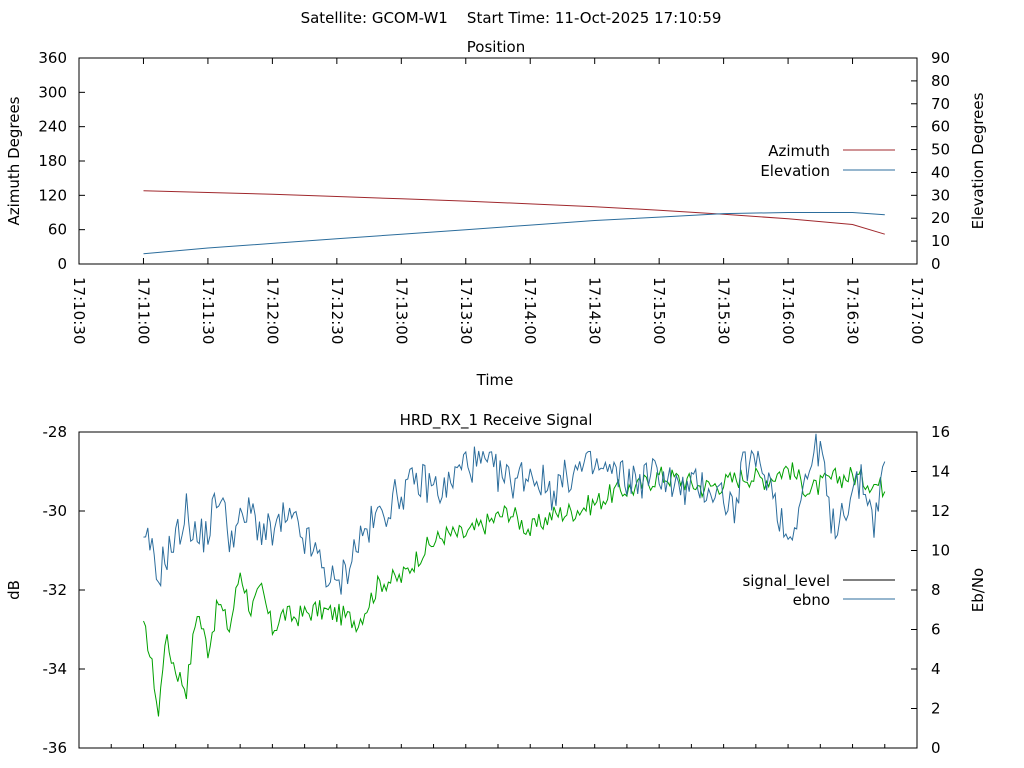 The width and height of the screenshot is (1024, 768). What do you see at coordinates (208, 310) in the screenshot?
I see `position-xtick-label: 17:11:30` at bounding box center [208, 310].